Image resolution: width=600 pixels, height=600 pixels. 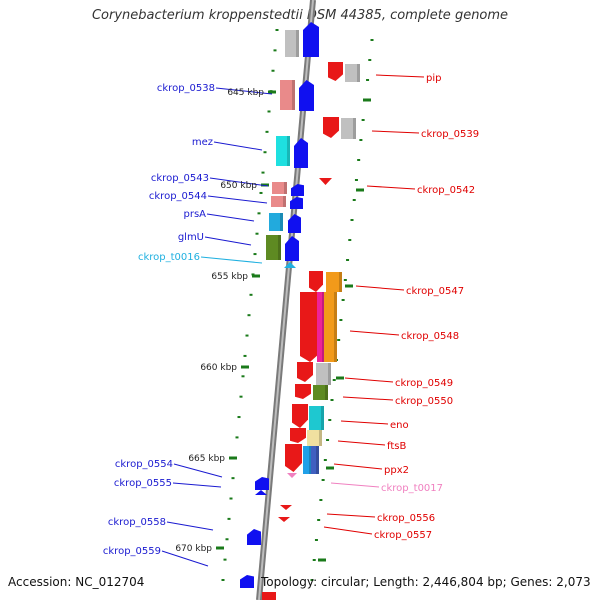 What do you see at coordinates (450, 134) in the screenshot?
I see `gene-label-ckrop_0539: ckrop_0539` at bounding box center [450, 134].